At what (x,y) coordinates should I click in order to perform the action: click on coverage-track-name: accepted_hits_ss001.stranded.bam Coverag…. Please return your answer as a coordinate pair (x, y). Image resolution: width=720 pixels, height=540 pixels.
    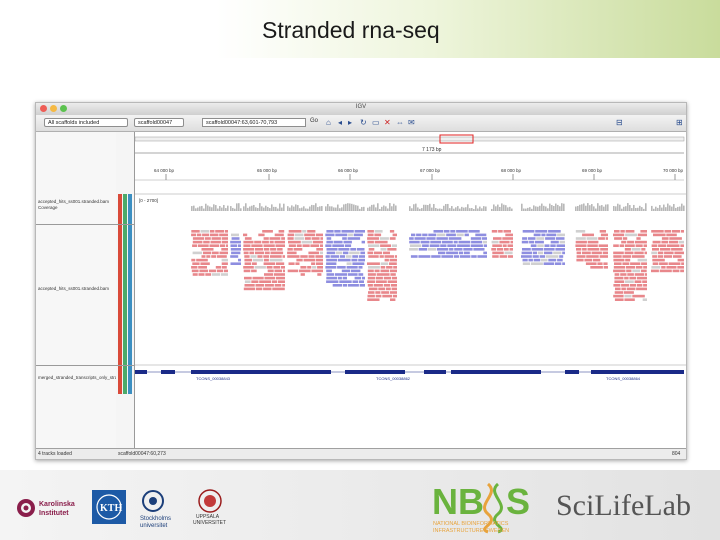
    Looking at the image, I should click on (74, 204).